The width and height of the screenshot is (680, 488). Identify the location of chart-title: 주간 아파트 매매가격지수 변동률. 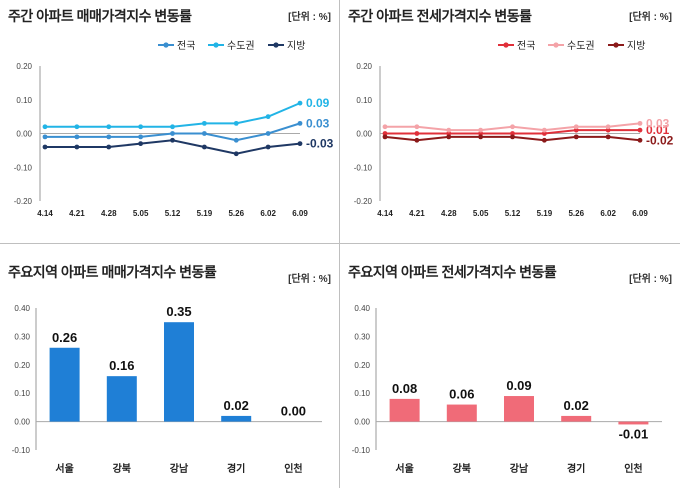
(100, 16).